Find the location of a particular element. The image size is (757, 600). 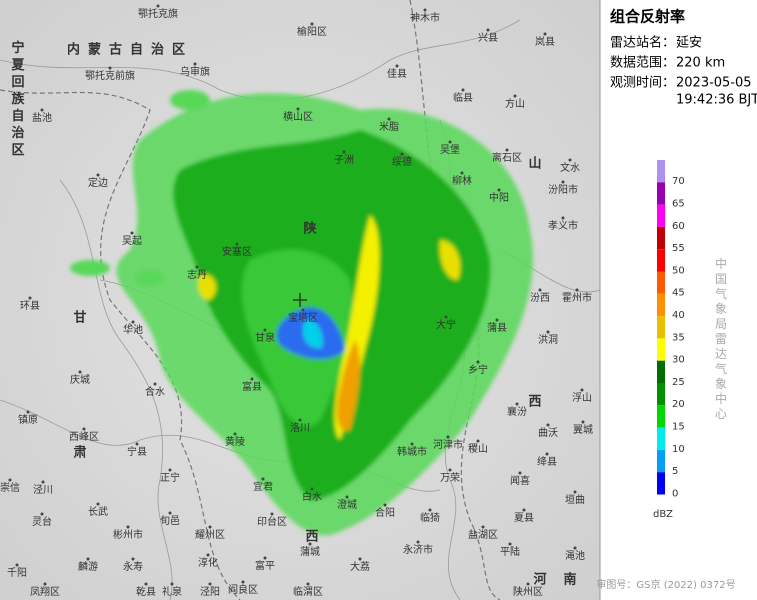

place-label: 离石区 is located at coordinates (507, 157).